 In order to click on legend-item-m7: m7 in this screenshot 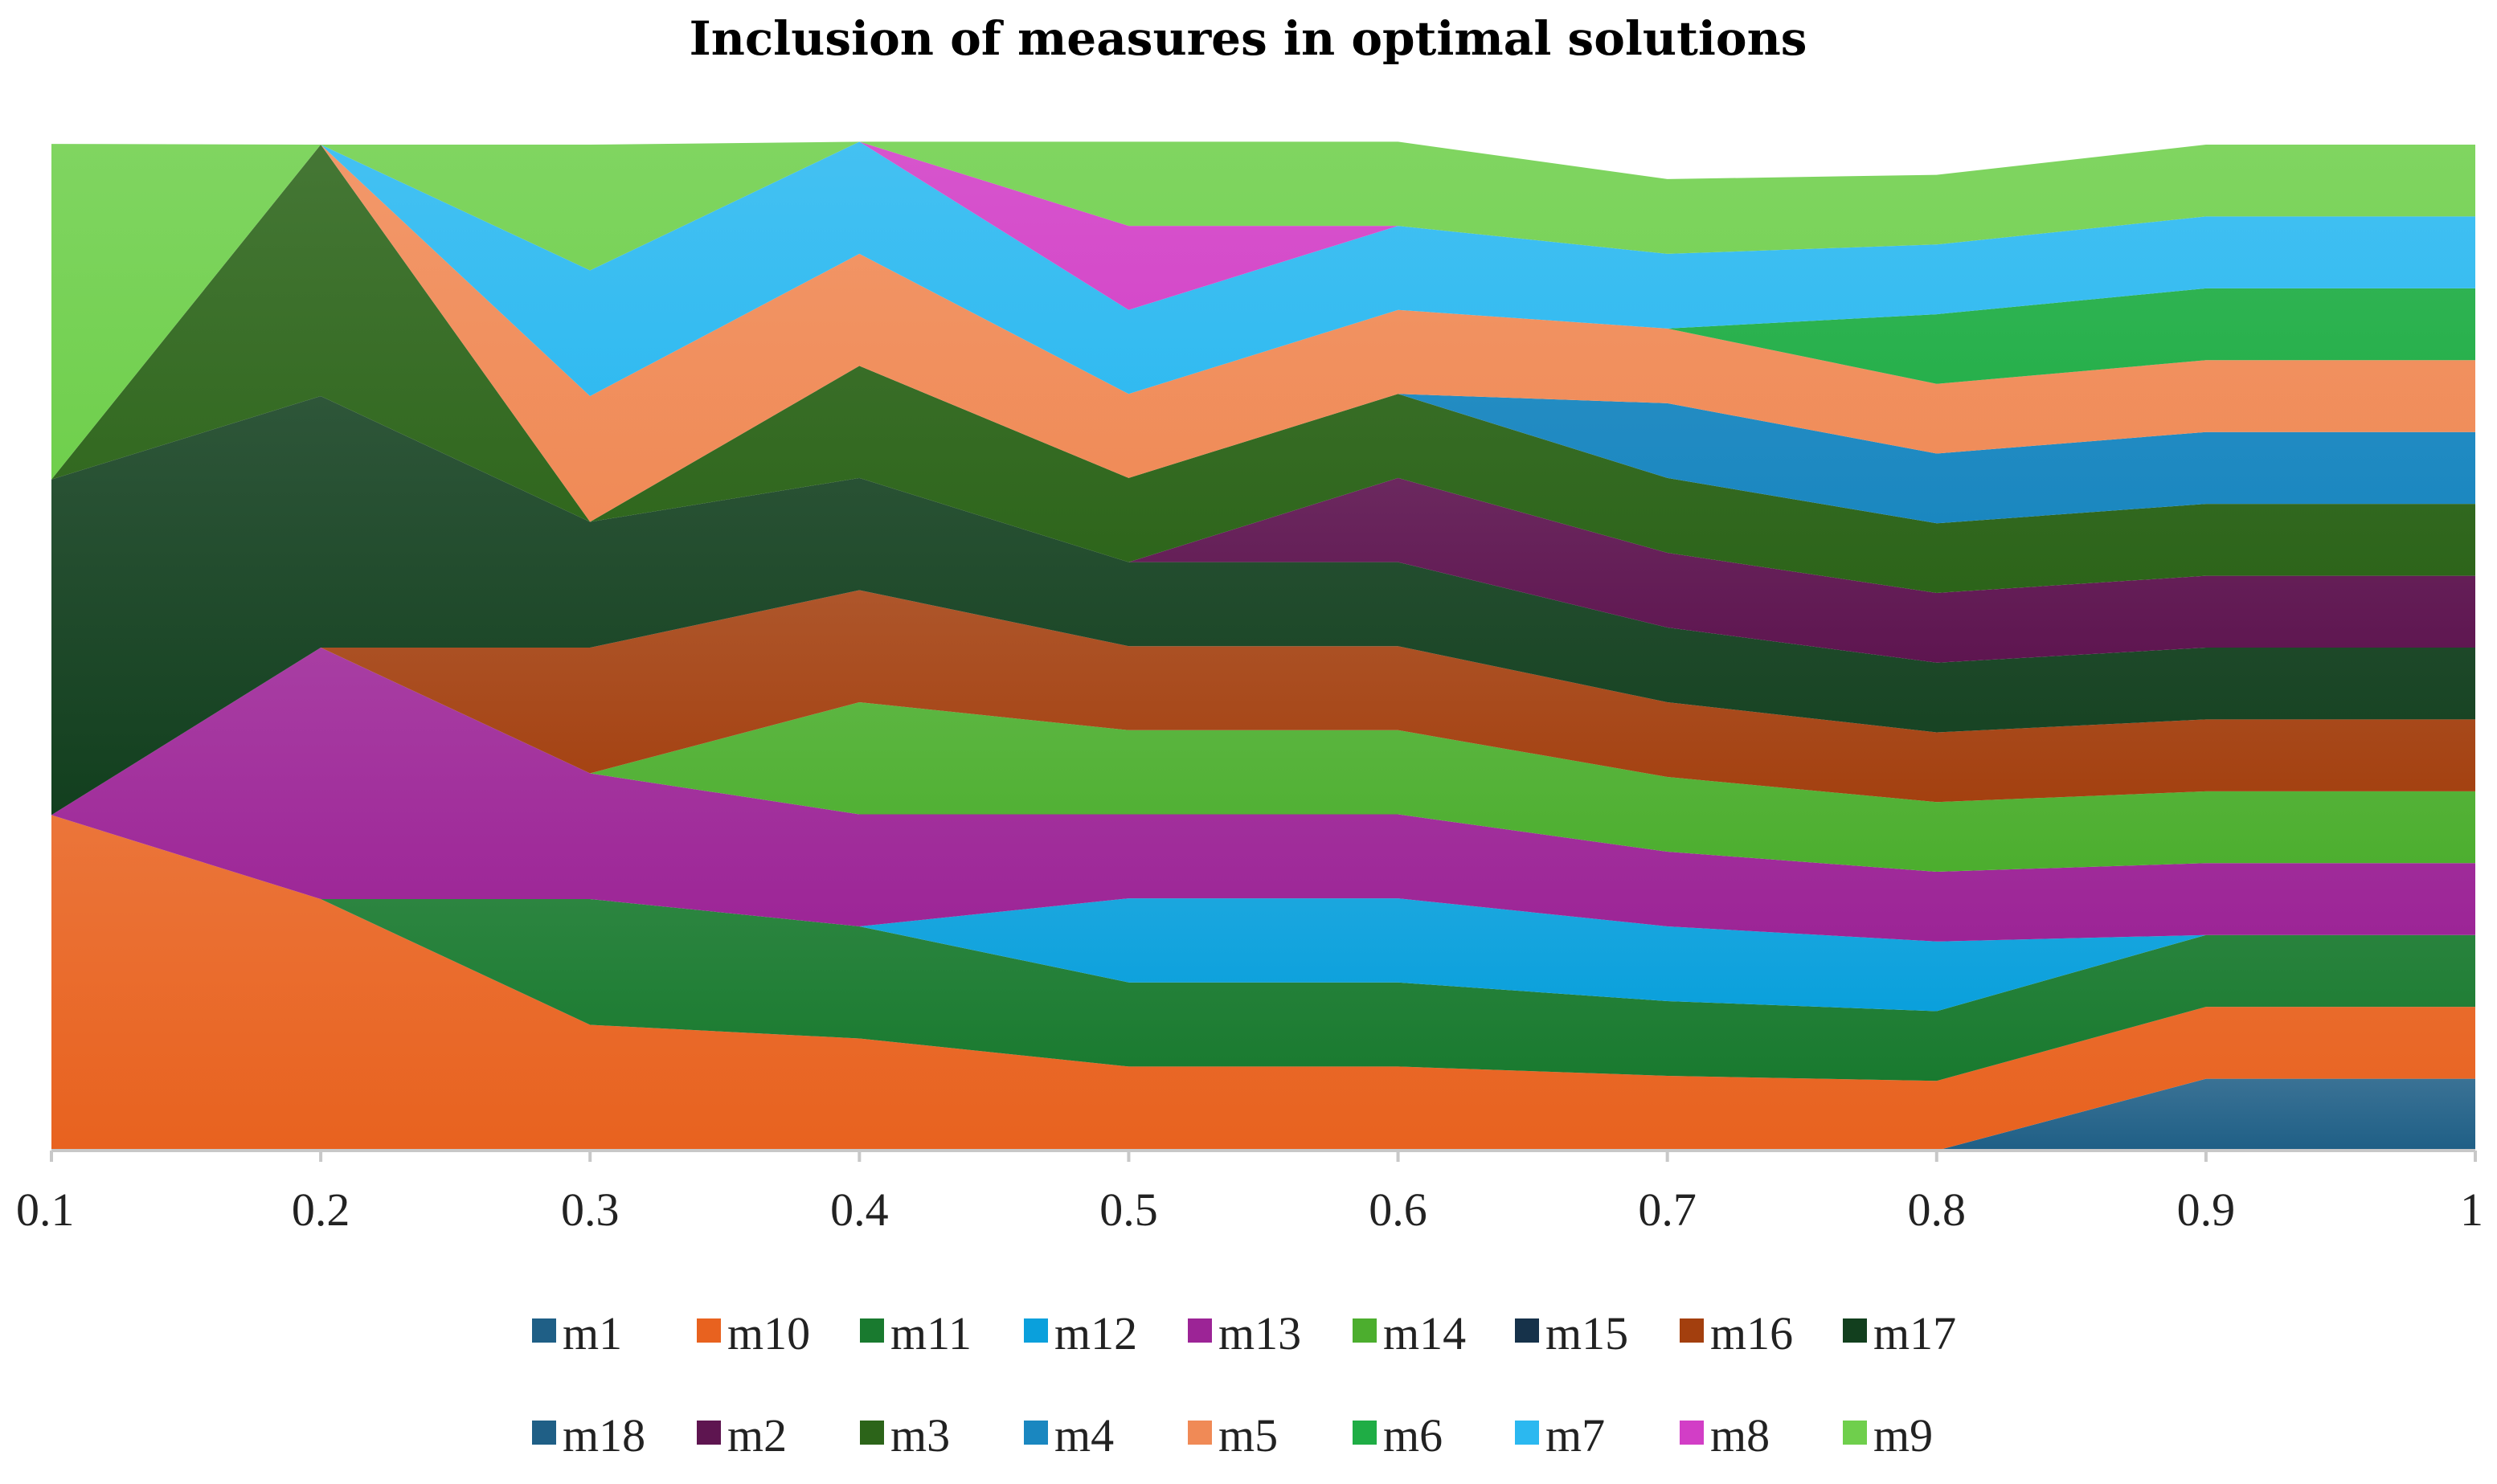, I will do `click(1560, 1435)`.